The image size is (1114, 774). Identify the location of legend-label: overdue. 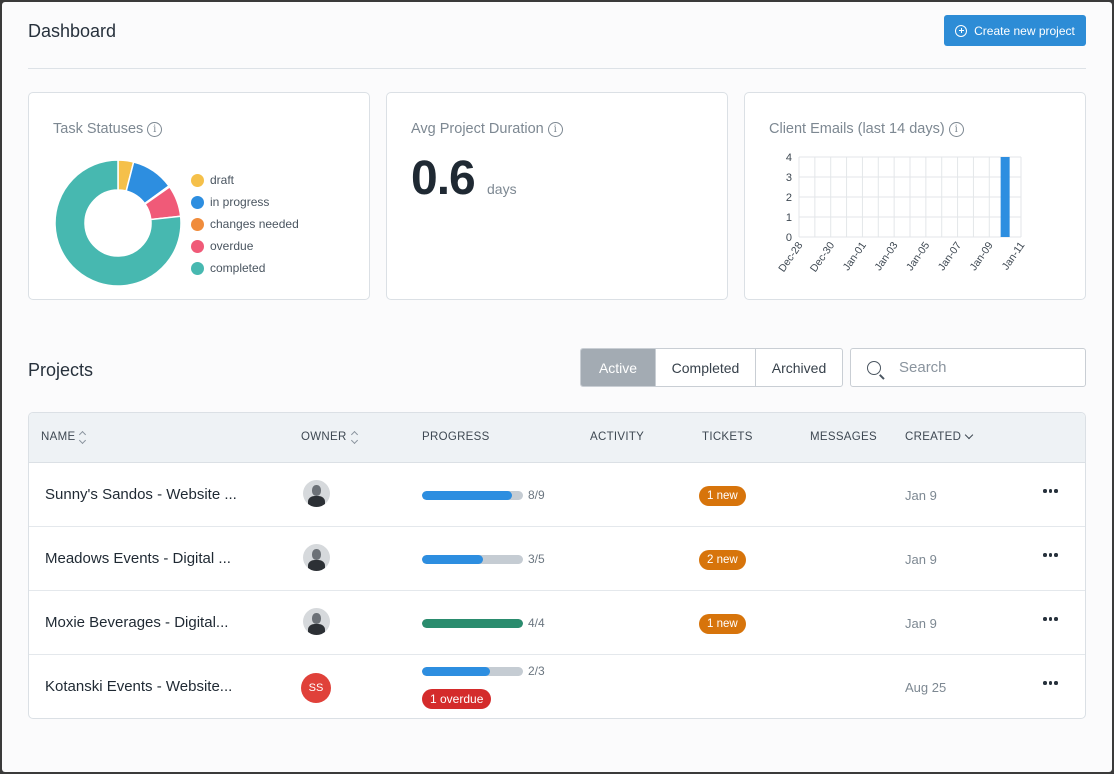
(232, 246).